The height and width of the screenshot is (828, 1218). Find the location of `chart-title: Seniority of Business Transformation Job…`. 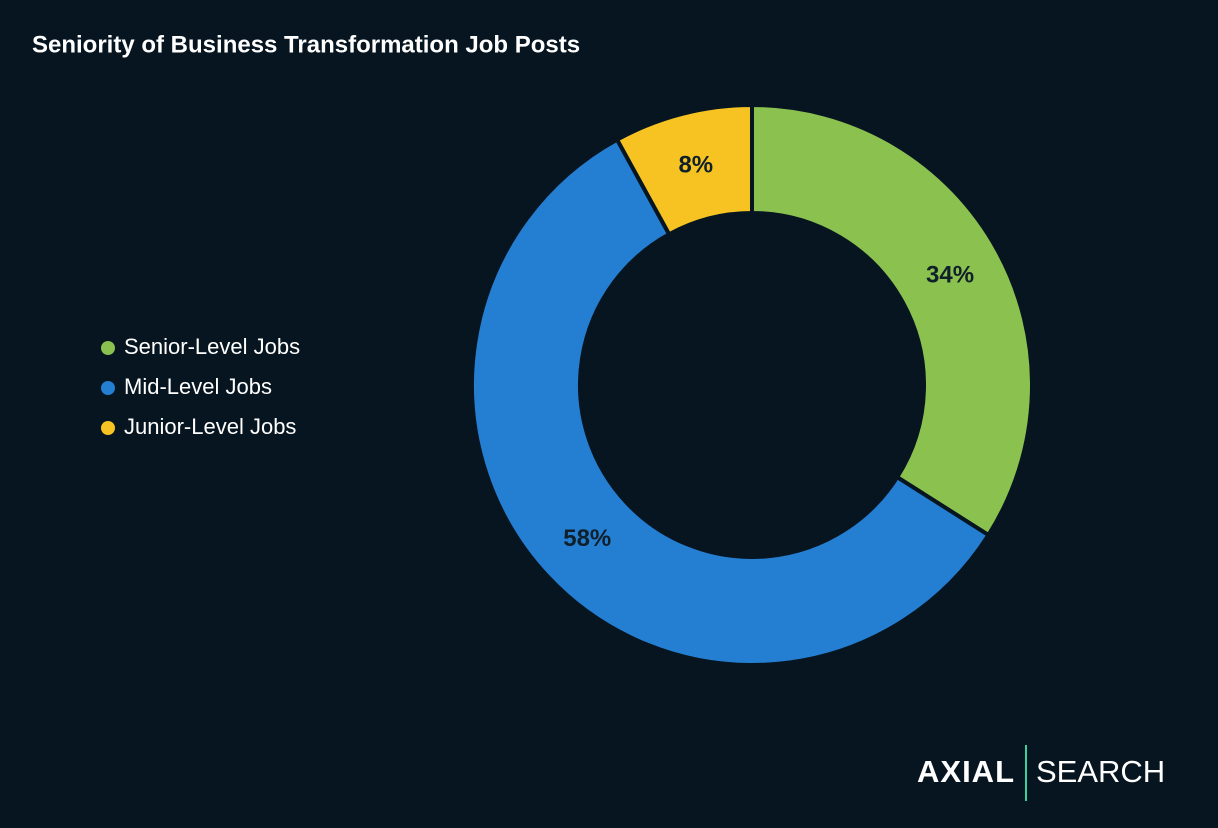

chart-title: Seniority of Business Transformation Job… is located at coordinates (306, 44).